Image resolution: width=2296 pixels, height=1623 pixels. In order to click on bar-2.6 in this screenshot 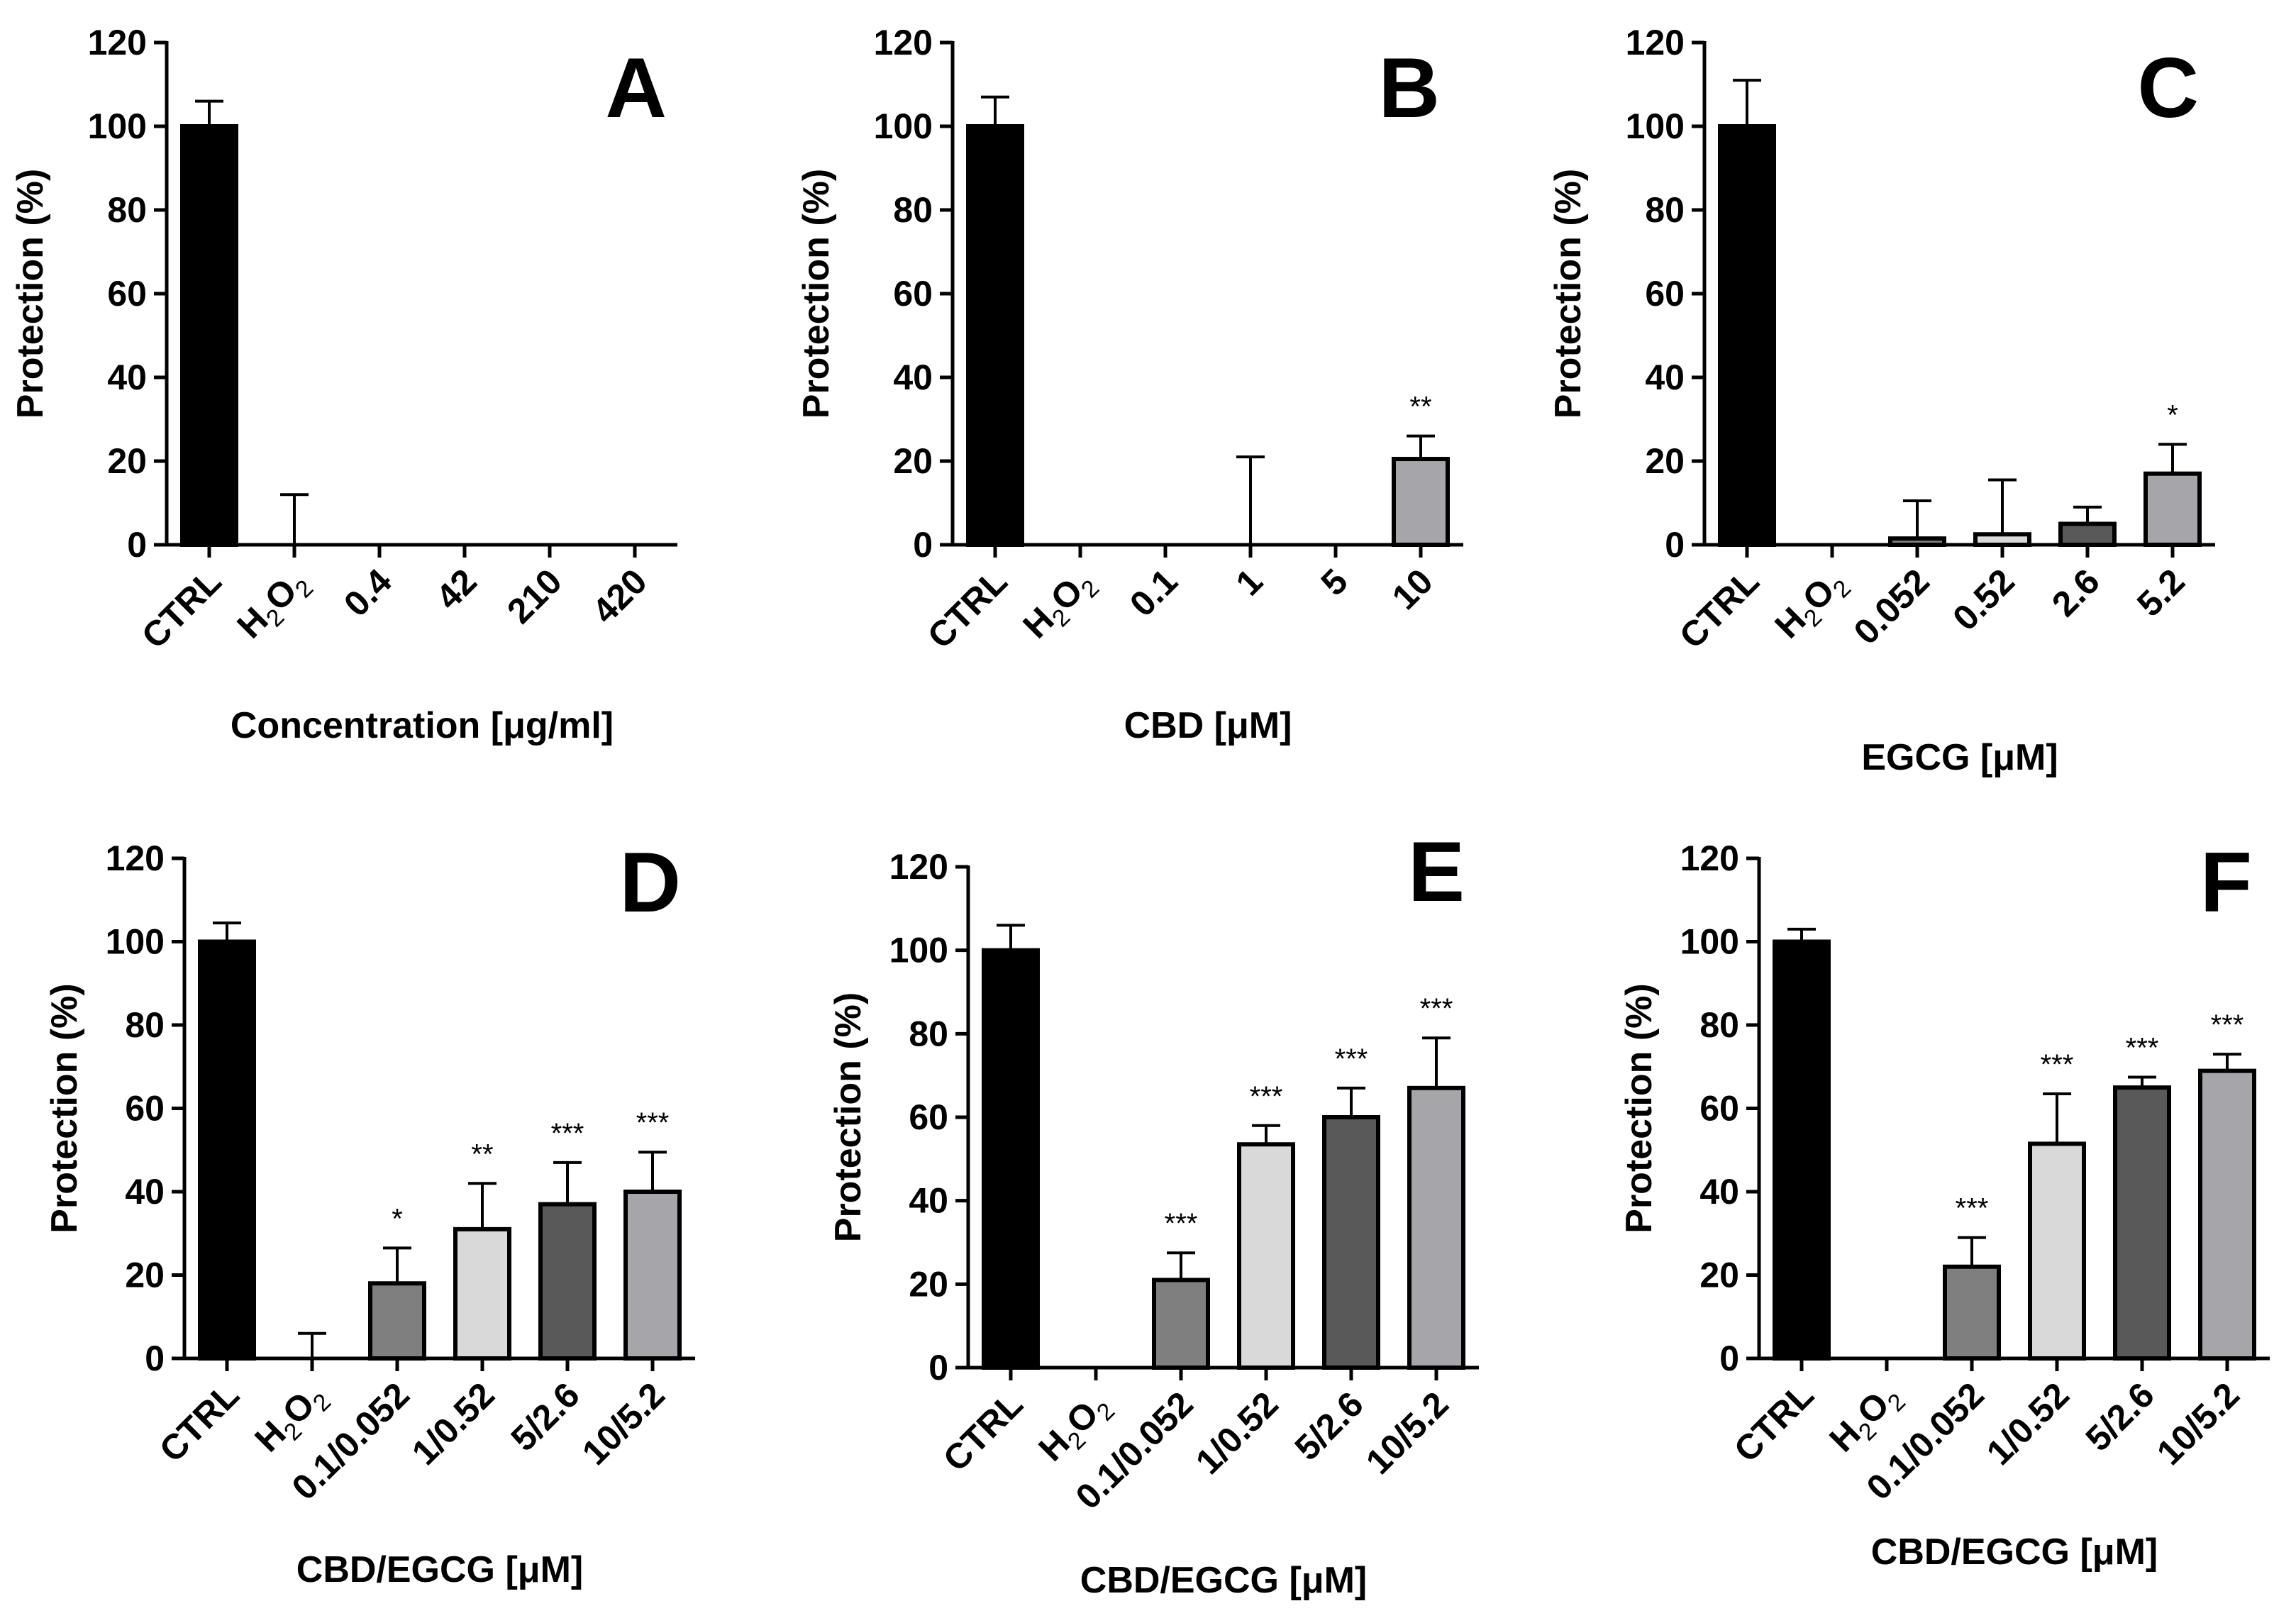, I will do `click(2087, 534)`.